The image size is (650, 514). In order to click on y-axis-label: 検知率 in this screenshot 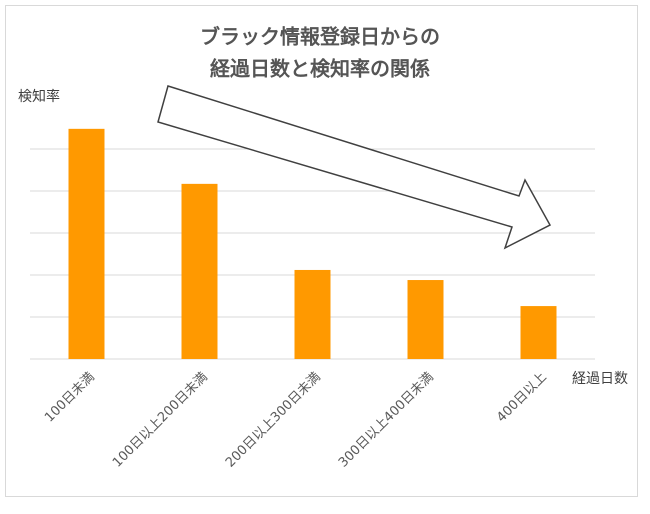, I will do `click(39, 96)`.